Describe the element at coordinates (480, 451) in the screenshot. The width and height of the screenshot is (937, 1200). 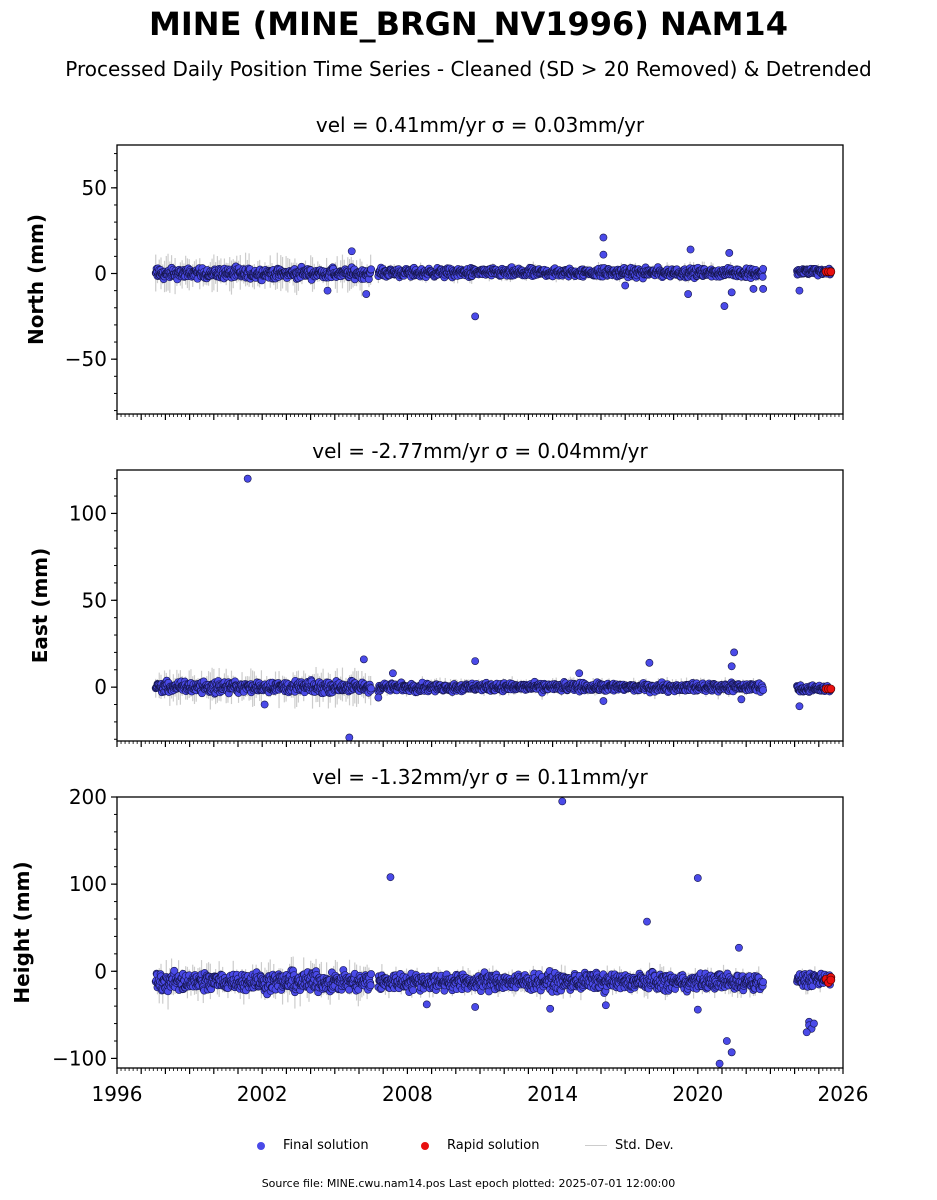
I see `panel-title: vel = -2.77mm/yr σ = 0.04mm/yr` at that location.